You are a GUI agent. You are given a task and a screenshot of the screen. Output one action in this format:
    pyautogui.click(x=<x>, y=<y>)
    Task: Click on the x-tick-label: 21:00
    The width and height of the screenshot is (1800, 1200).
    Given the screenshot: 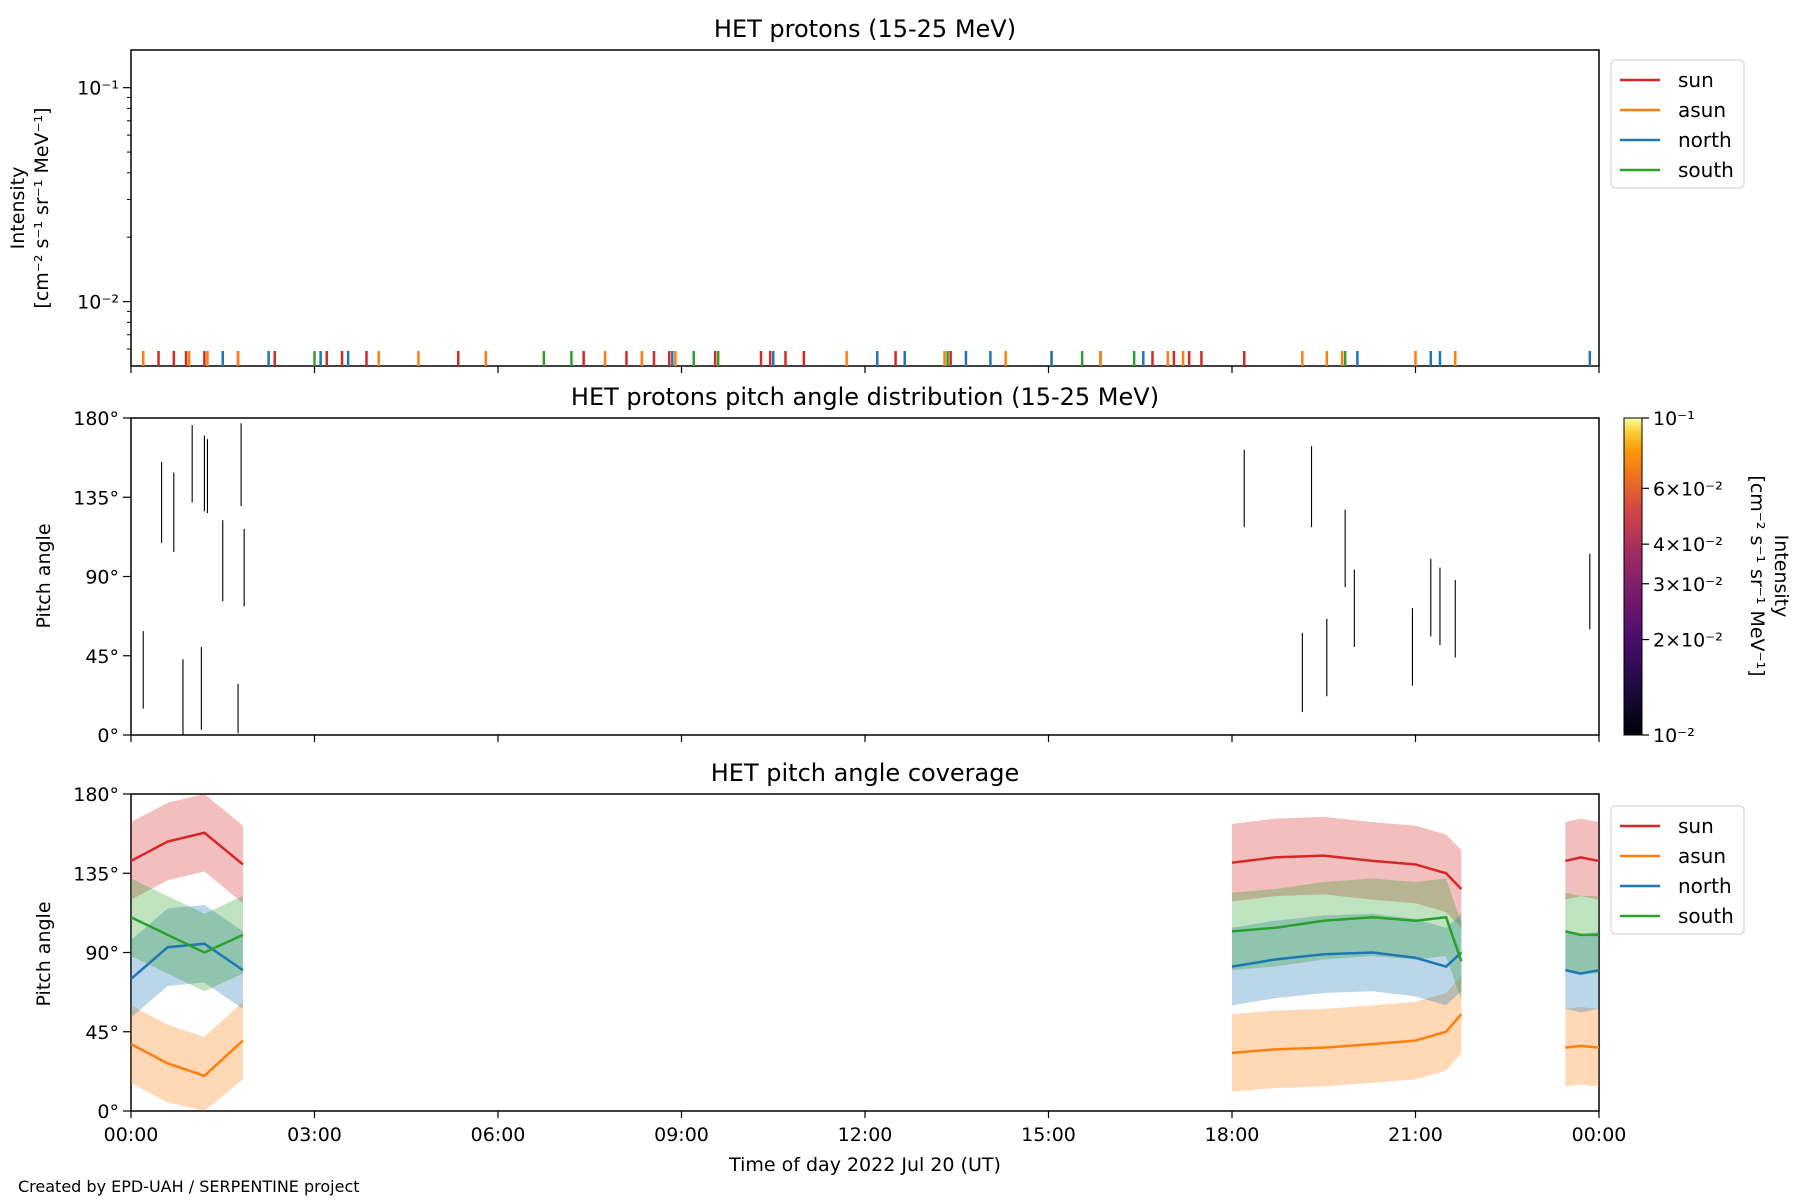 What is the action you would take?
    pyautogui.click(x=1415, y=1135)
    